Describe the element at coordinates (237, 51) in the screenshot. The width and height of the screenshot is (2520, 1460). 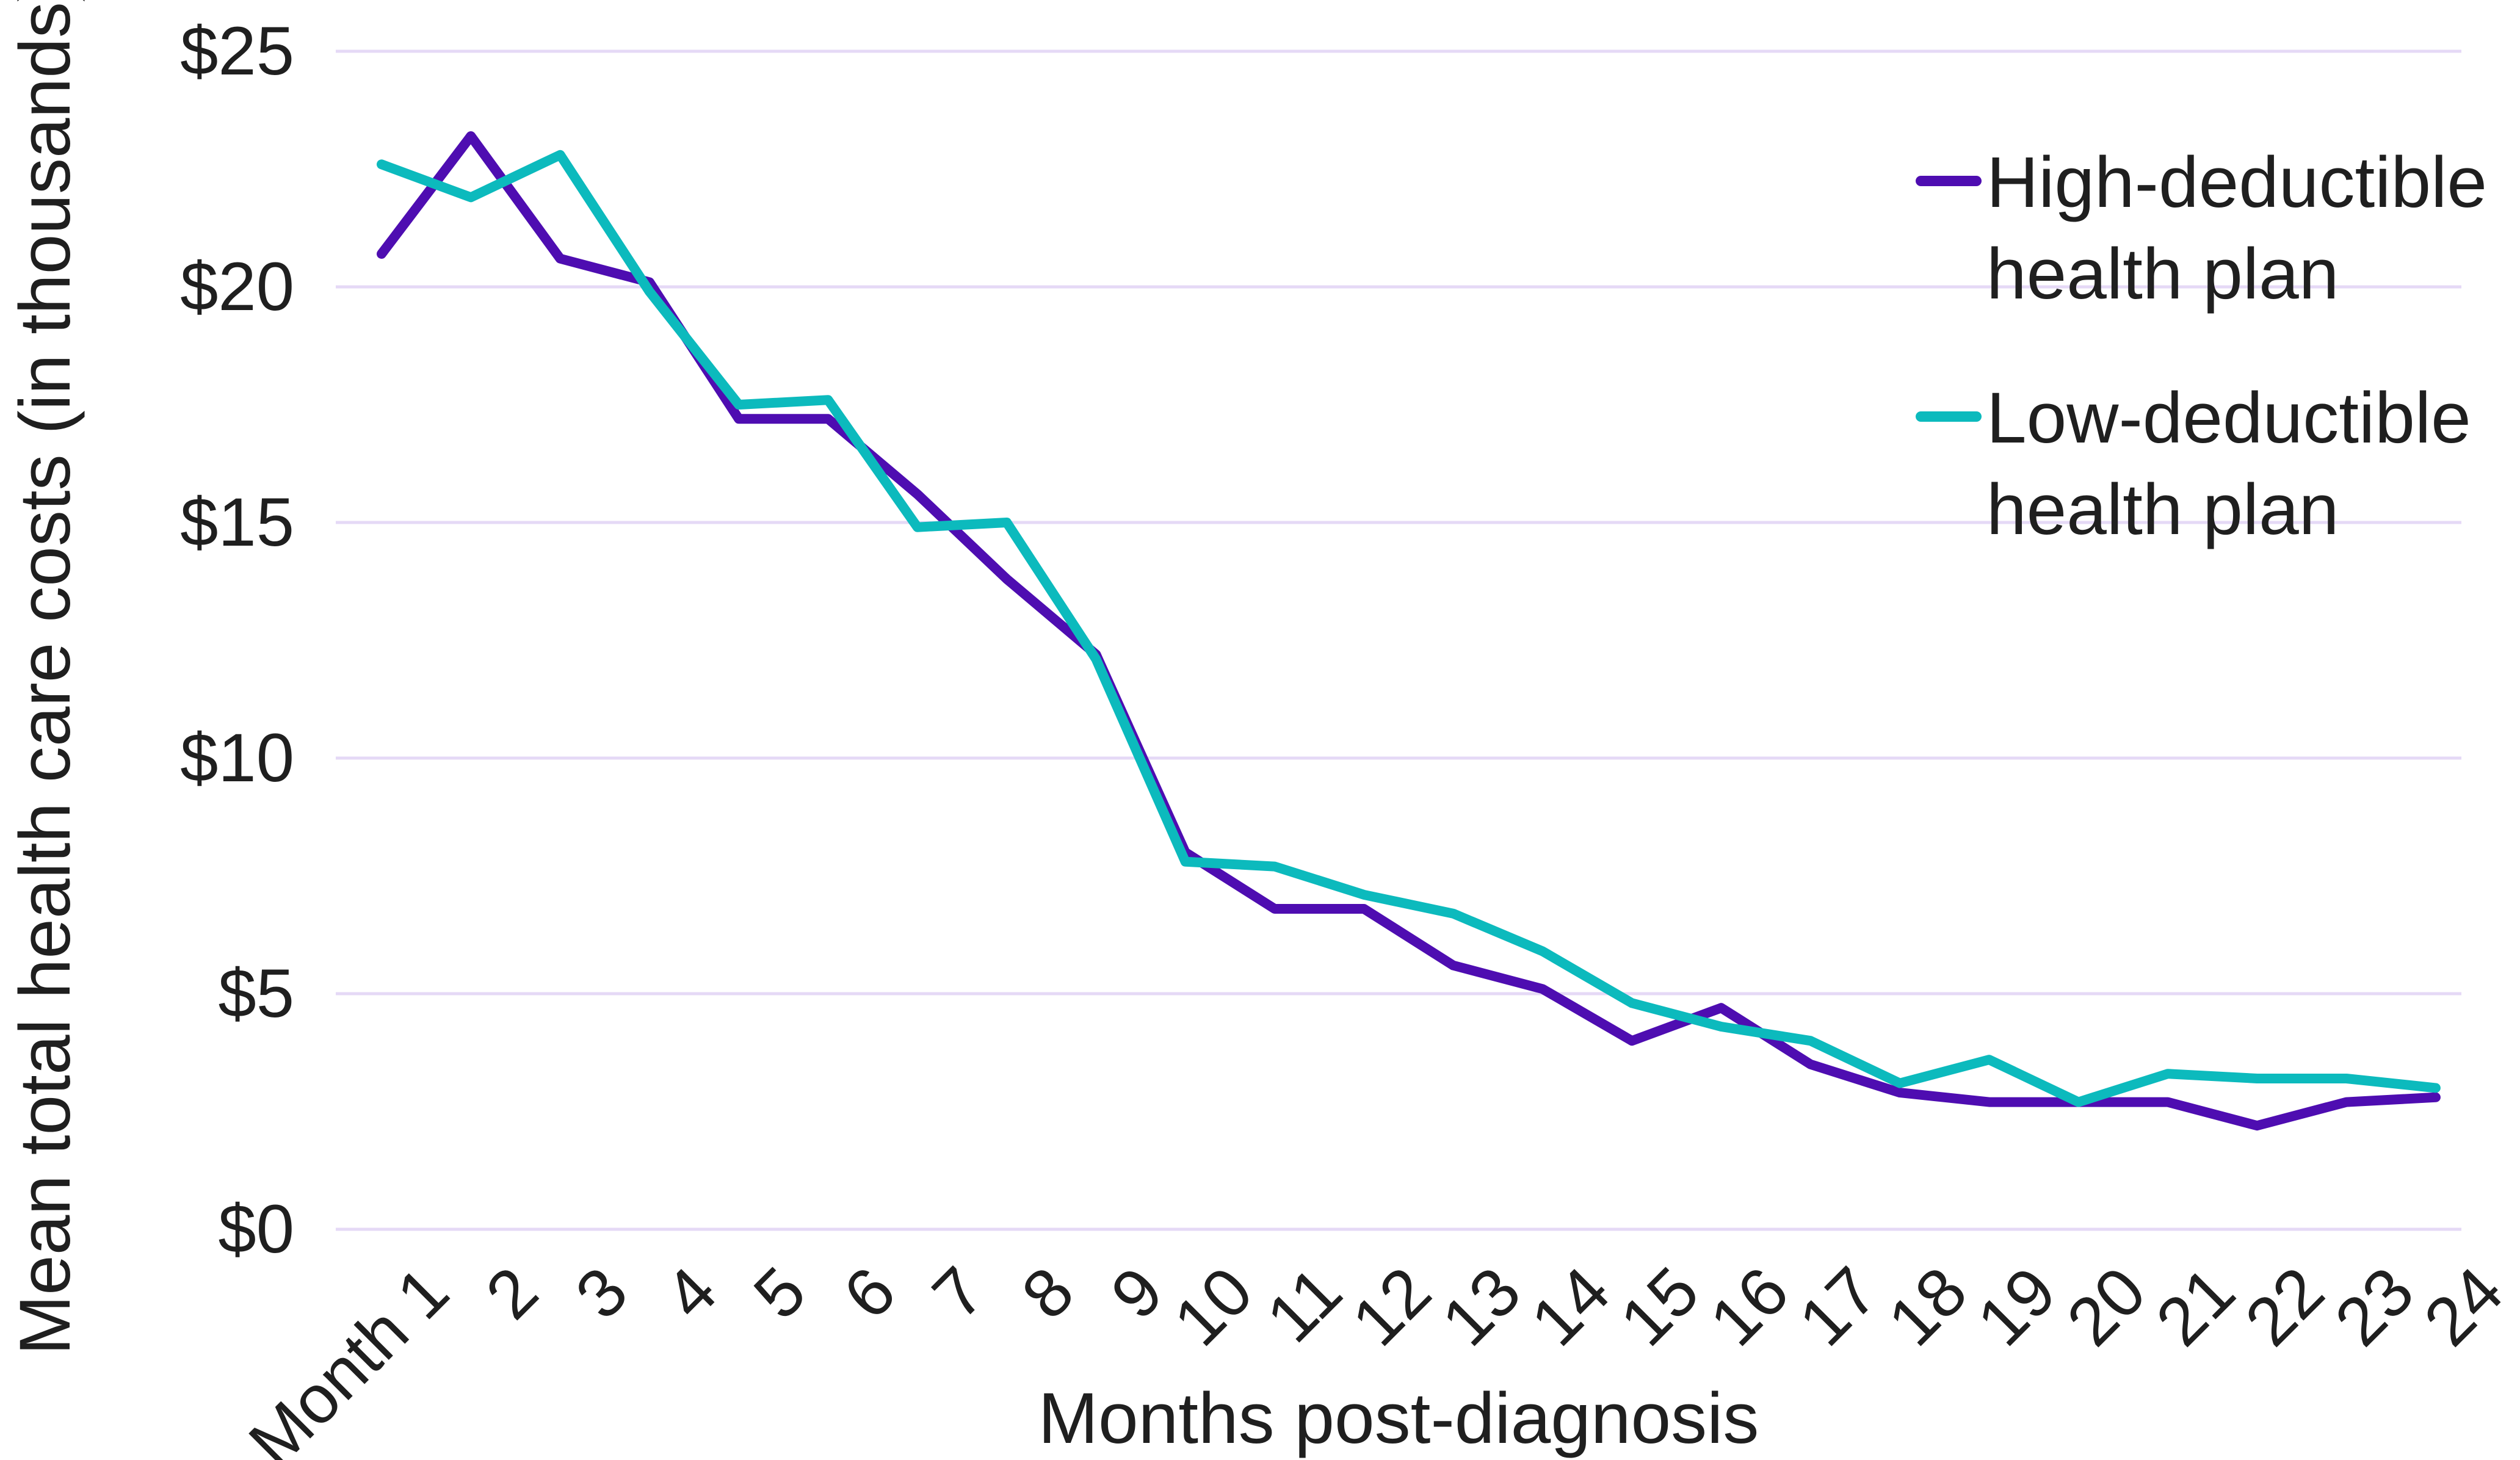
I see `y-tick-label: $25` at that location.